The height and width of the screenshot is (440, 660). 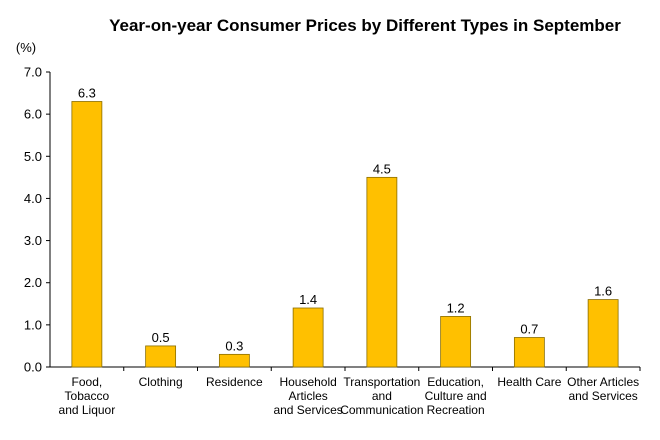 What do you see at coordinates (161, 382) in the screenshot?
I see `category-label: Clothing` at bounding box center [161, 382].